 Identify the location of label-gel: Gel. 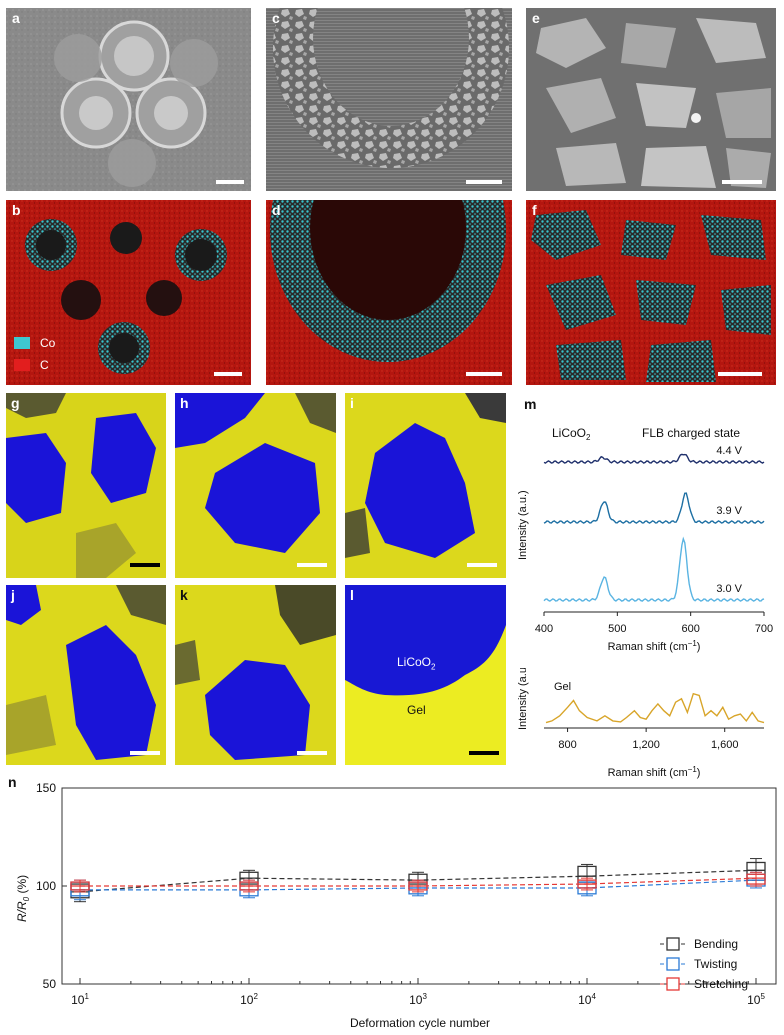
(416, 710).